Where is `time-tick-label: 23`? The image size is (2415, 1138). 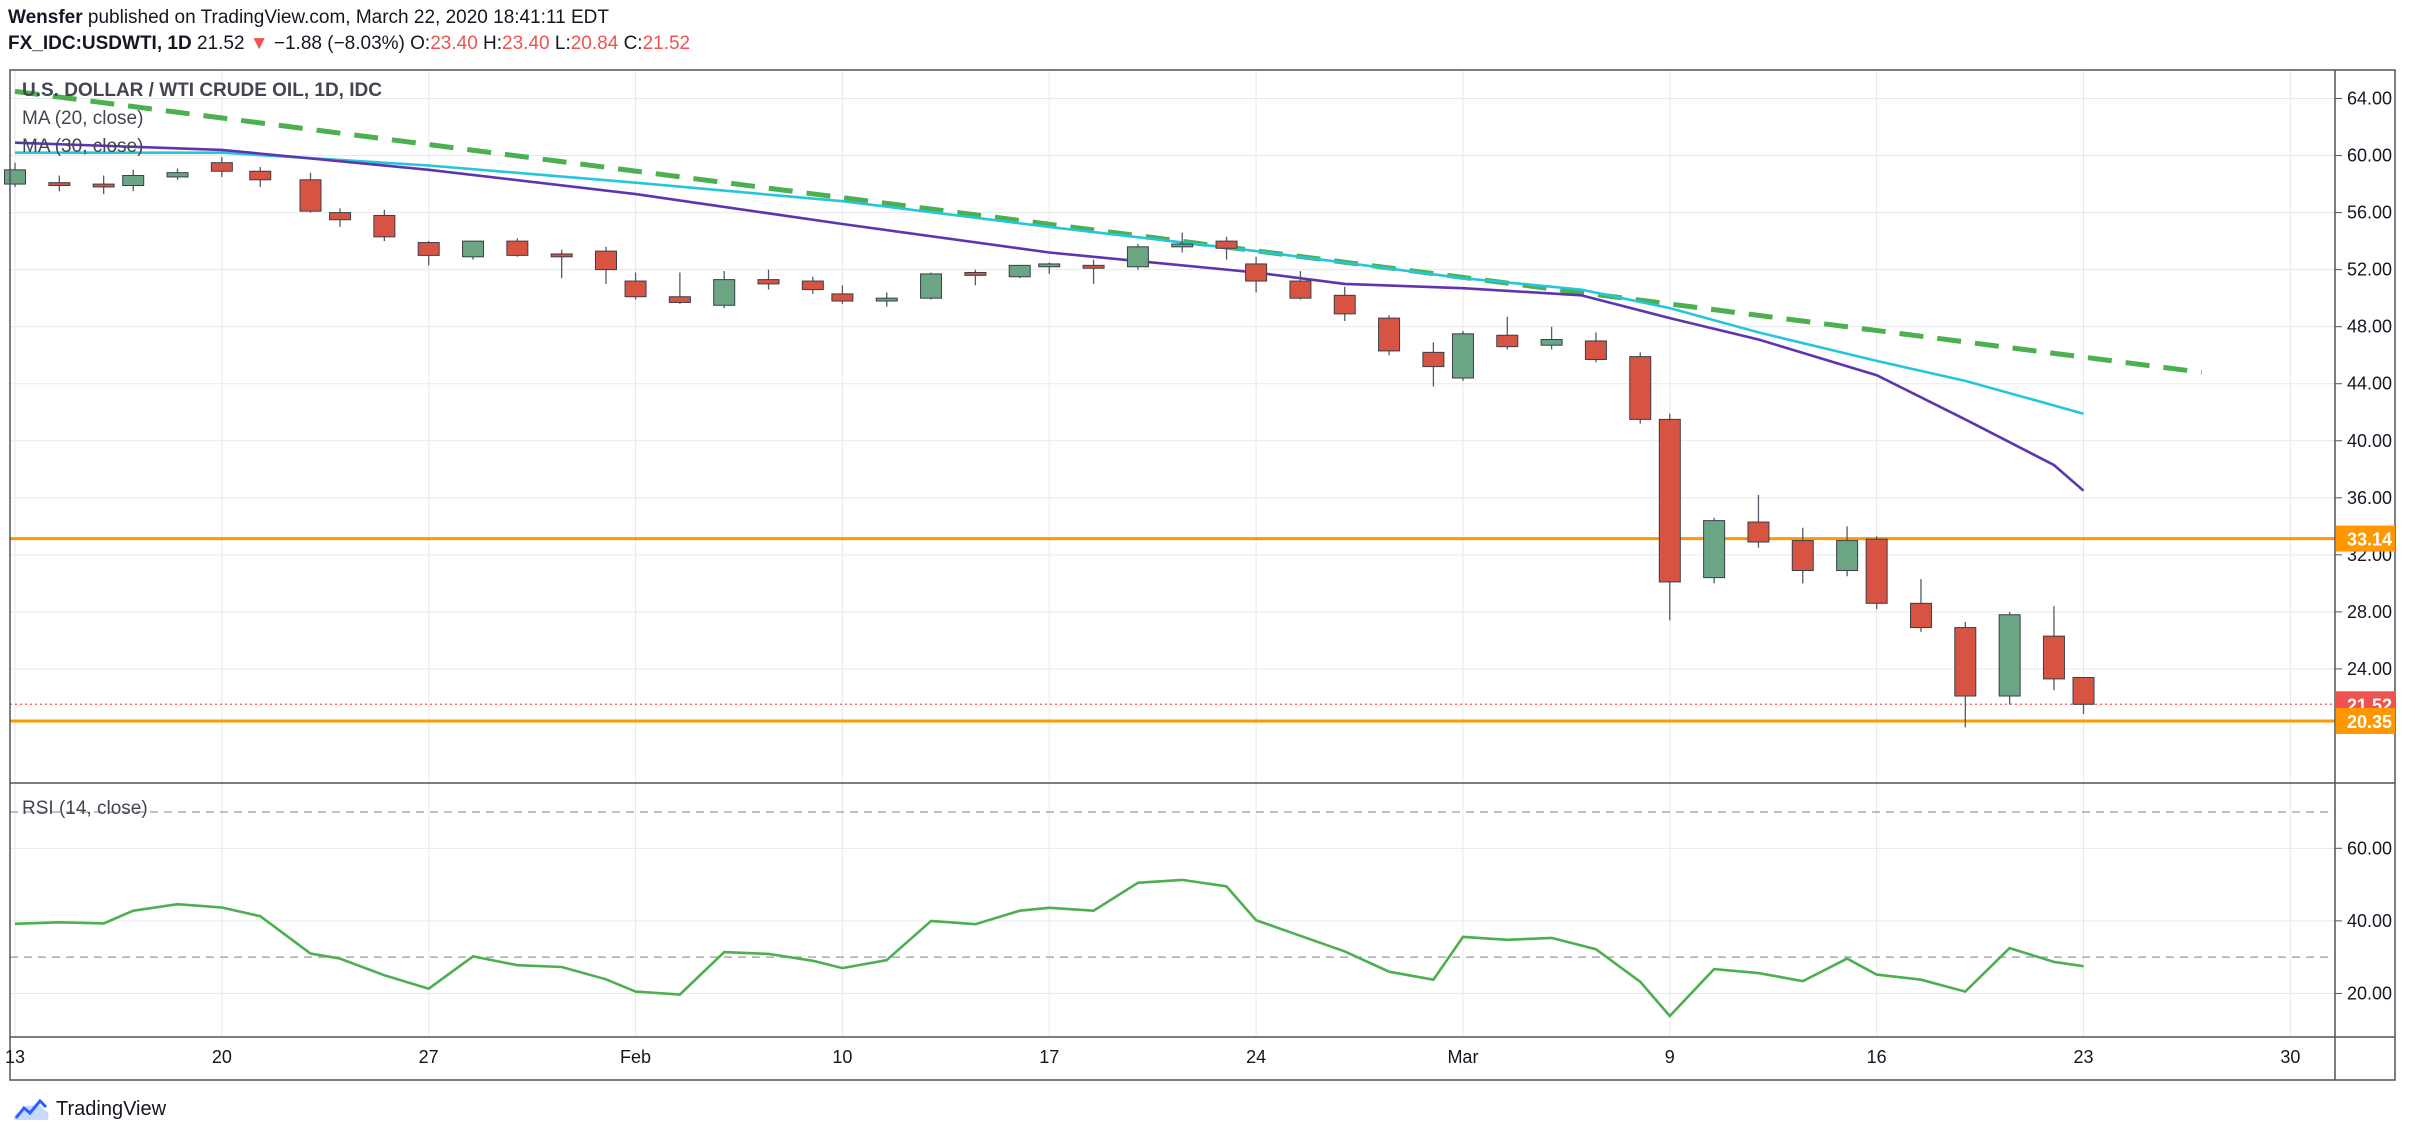 time-tick-label: 23 is located at coordinates (2083, 1057).